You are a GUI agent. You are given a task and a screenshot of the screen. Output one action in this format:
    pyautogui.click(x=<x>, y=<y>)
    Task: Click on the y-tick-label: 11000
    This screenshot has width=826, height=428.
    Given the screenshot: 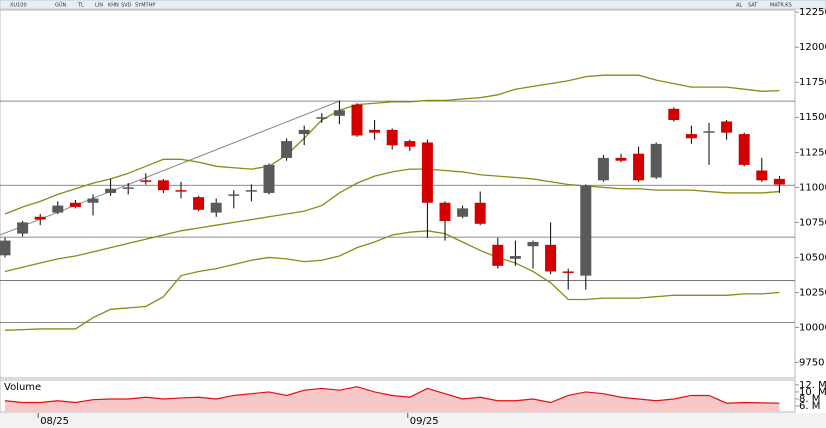 What is the action you would take?
    pyautogui.click(x=812, y=187)
    